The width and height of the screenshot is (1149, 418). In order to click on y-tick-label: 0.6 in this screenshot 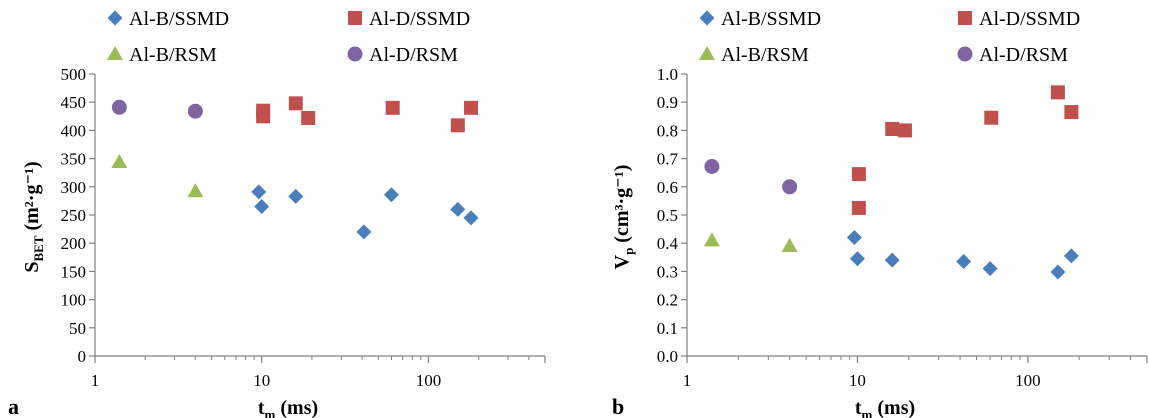, I will do `click(667, 187)`.